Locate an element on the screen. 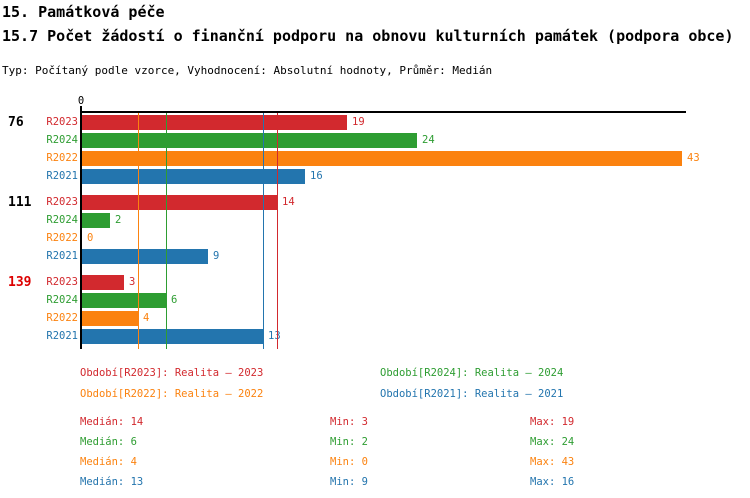 The width and height of the screenshot is (750, 498). y-axis-line is located at coordinates (81, 227).